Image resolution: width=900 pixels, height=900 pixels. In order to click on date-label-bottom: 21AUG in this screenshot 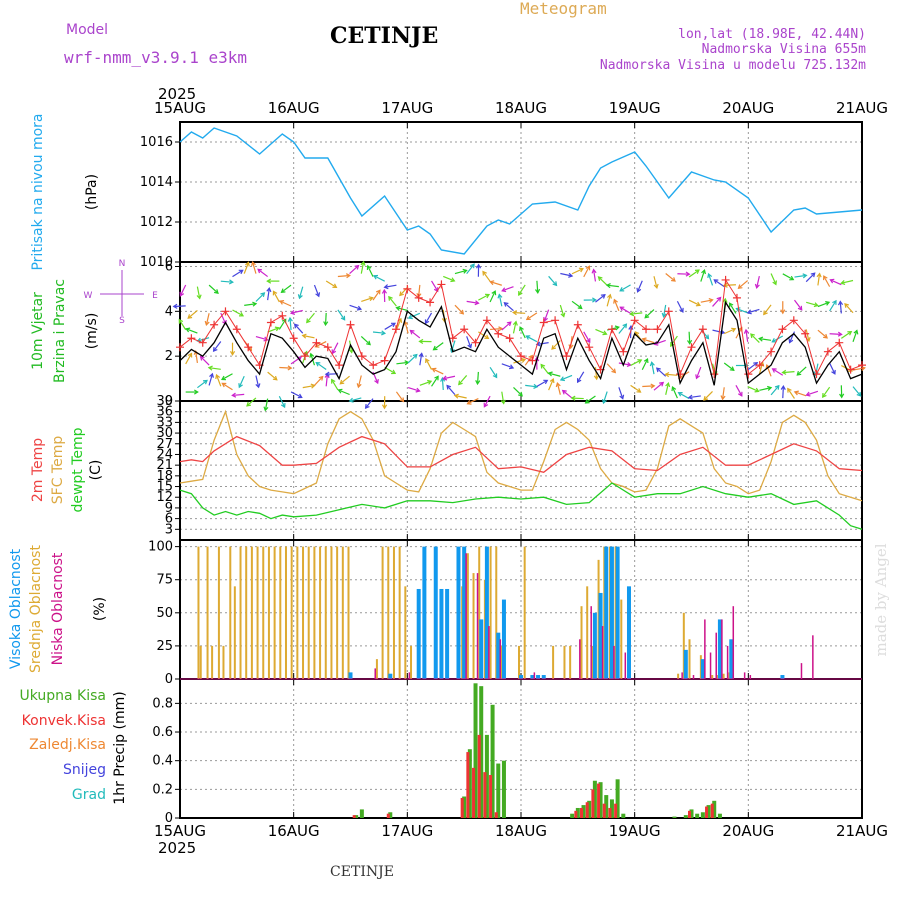, I will do `click(862, 831)`.